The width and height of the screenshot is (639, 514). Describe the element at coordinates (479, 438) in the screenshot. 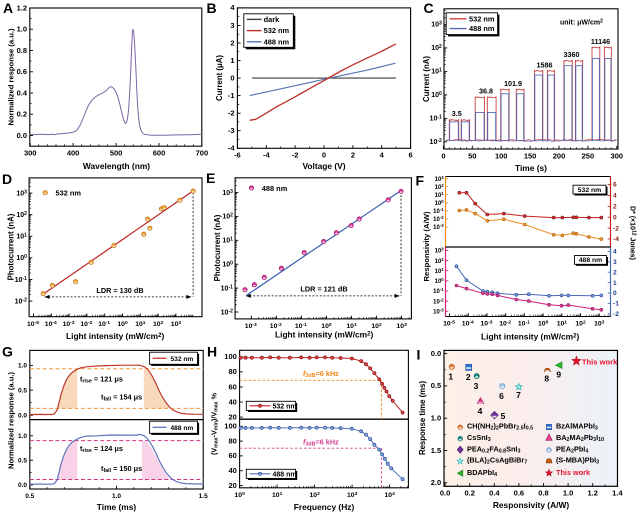

I see `svg-text: CsSnI3` at that location.